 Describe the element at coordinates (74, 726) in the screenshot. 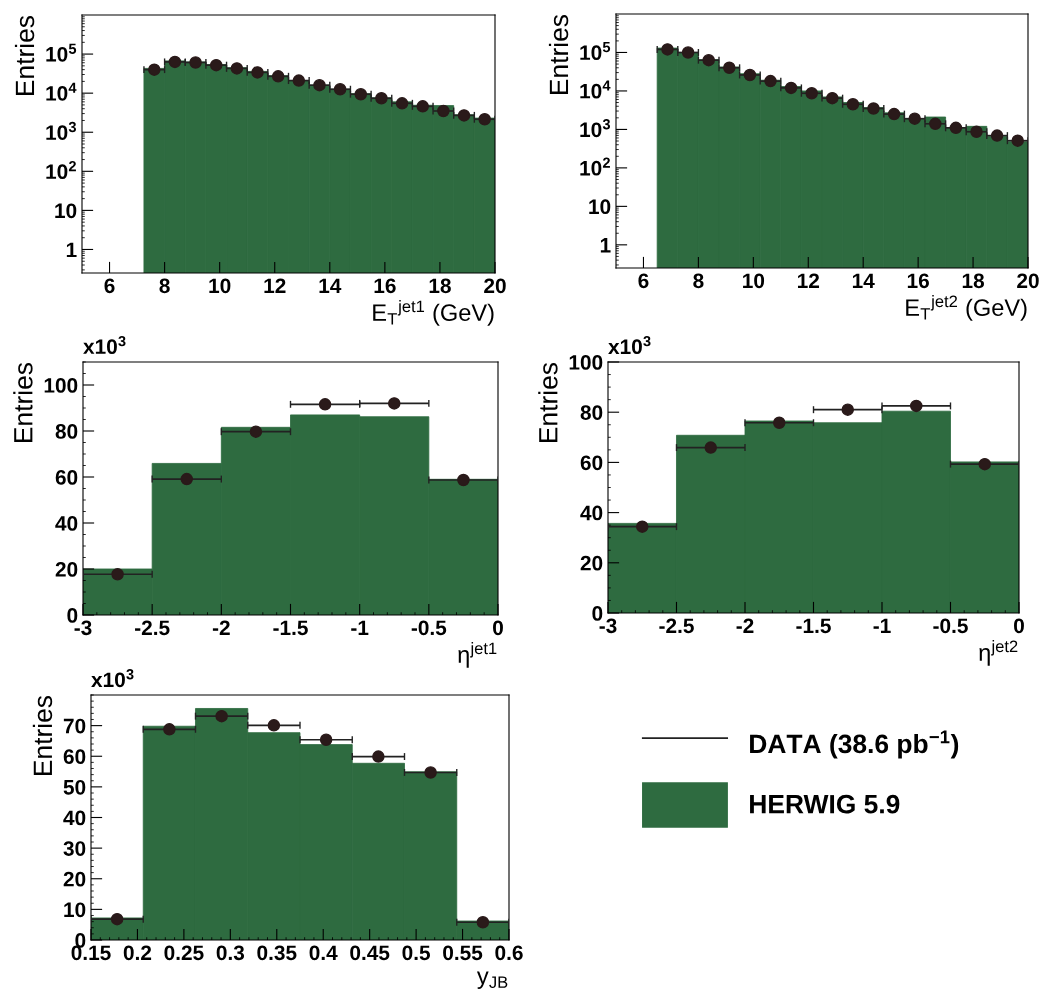

I see `y-tick-label: 70` at that location.